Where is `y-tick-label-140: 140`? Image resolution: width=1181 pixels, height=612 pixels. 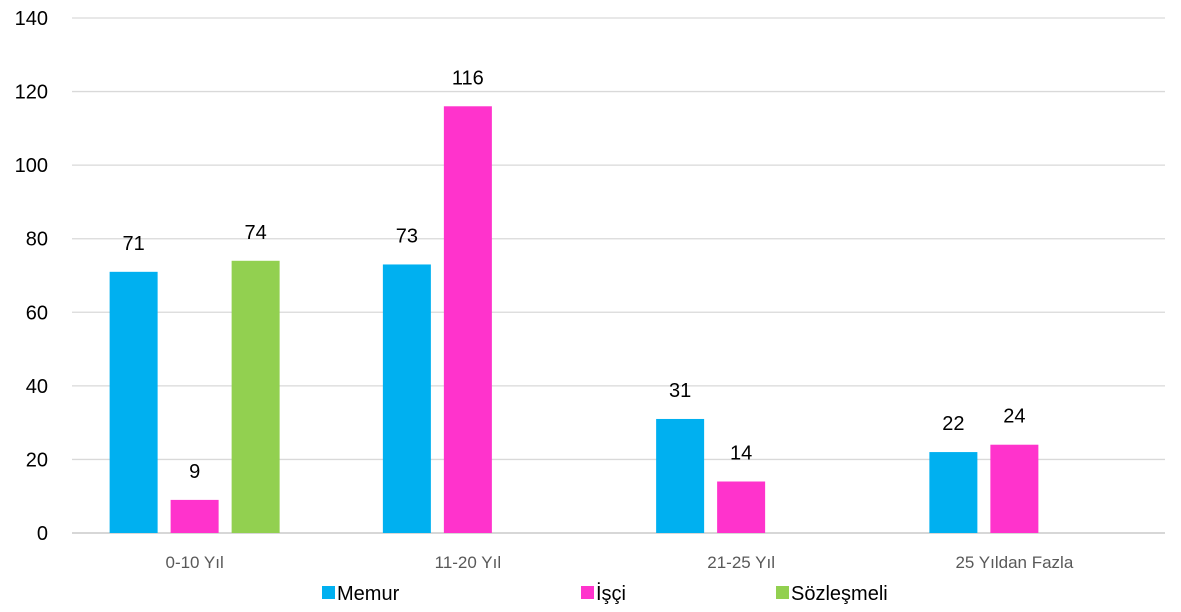
y-tick-label-140: 140 is located at coordinates (31, 19).